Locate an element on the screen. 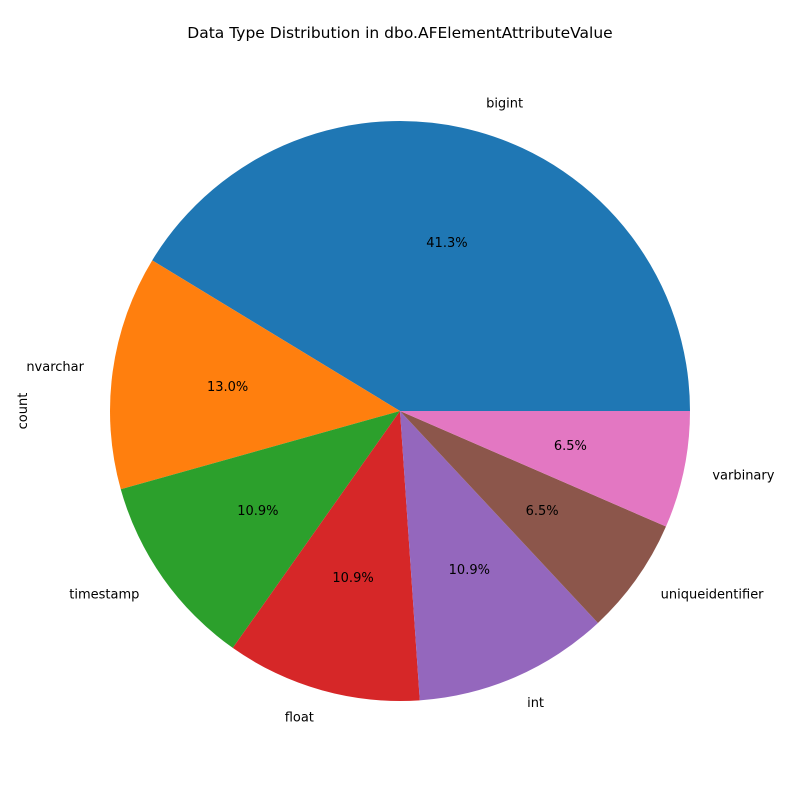 Image resolution: width=800 pixels, height=800 pixels. pie-slice-timestamp is located at coordinates (260, 529).